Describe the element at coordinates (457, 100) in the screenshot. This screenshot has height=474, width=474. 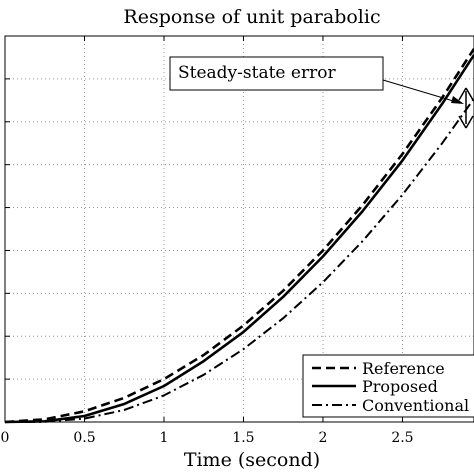
I see `annotation-arrow-head` at that location.